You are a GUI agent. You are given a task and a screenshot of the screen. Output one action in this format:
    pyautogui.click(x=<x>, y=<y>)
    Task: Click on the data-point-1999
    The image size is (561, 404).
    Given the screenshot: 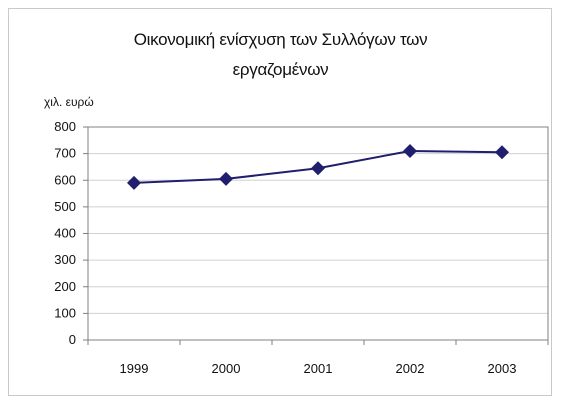 What is the action you would take?
    pyautogui.click(x=134, y=182)
    